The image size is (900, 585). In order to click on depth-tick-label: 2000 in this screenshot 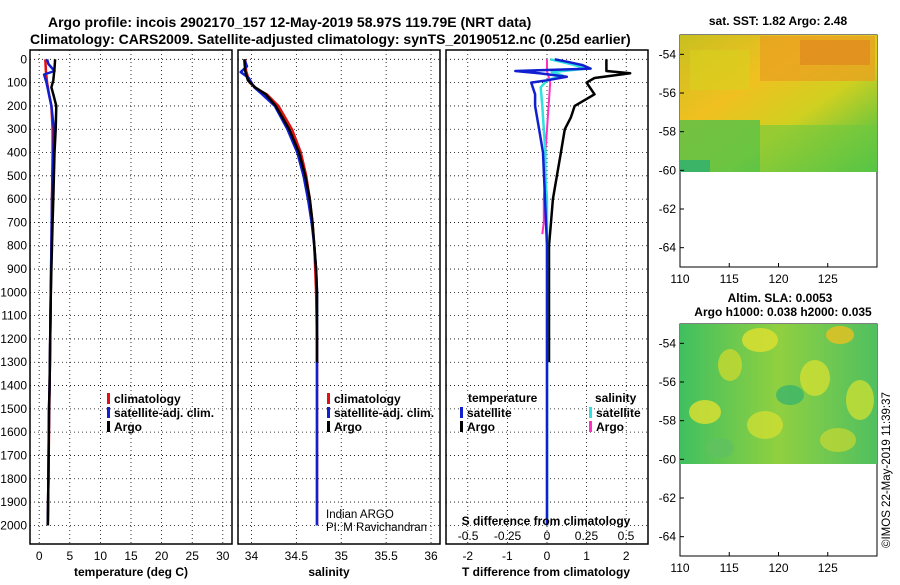, I will do `click(13, 525)`.